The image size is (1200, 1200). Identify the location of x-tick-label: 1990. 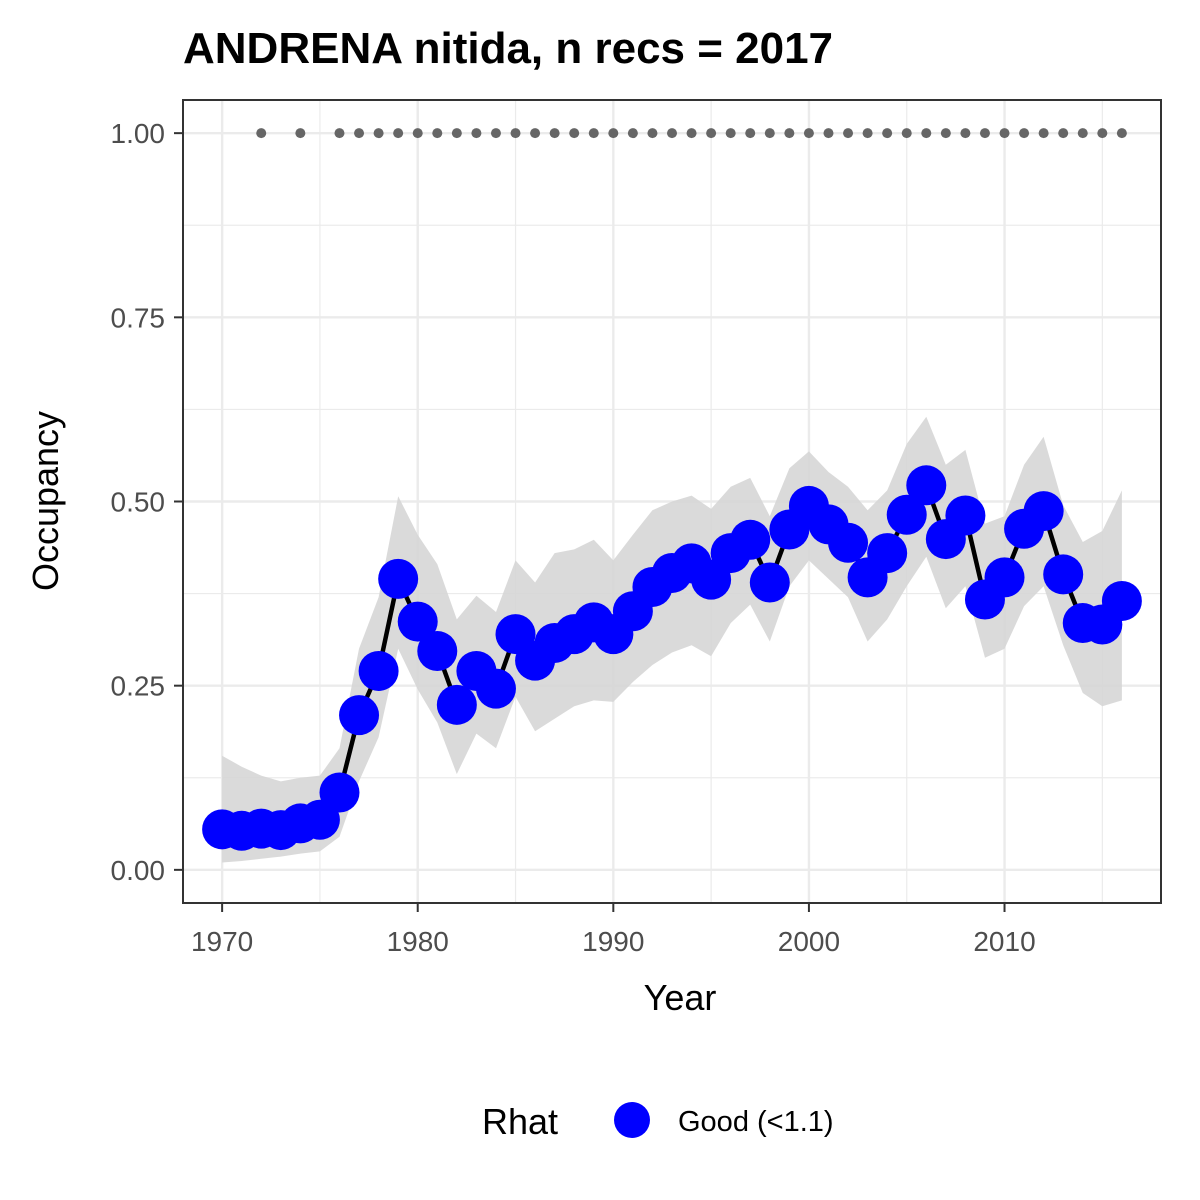
(613, 941).